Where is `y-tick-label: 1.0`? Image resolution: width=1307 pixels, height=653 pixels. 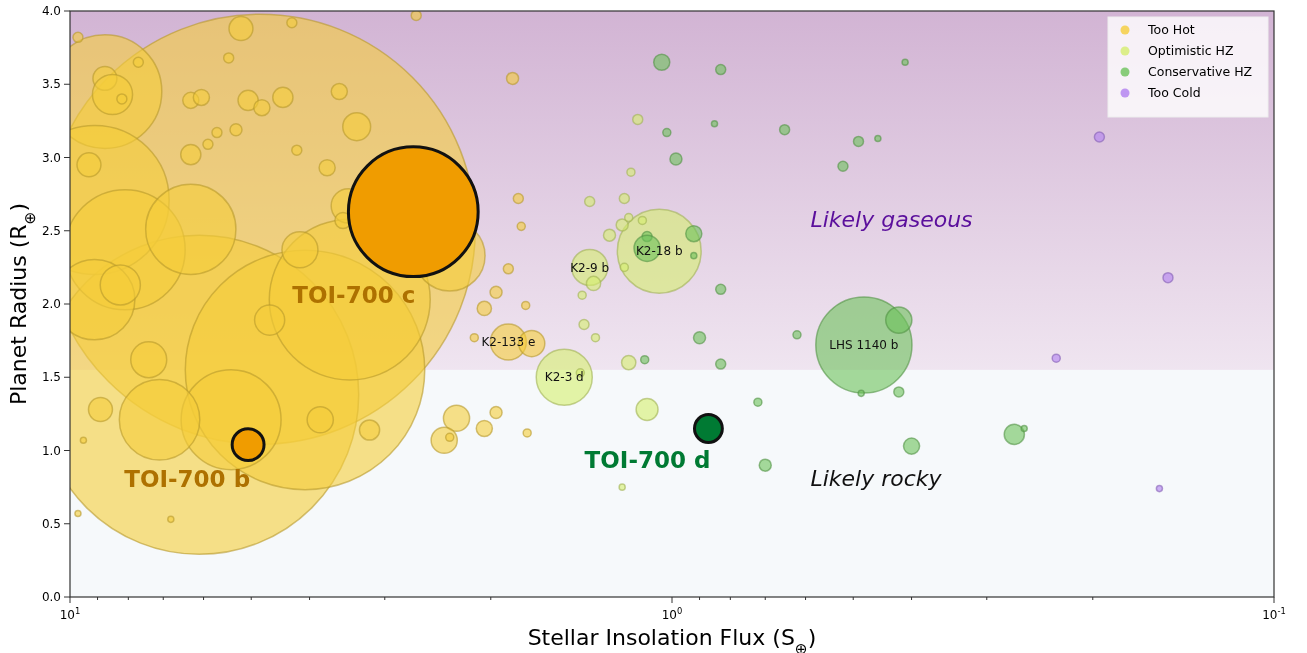
y-tick-label: 1.0 is located at coordinates (51, 450).